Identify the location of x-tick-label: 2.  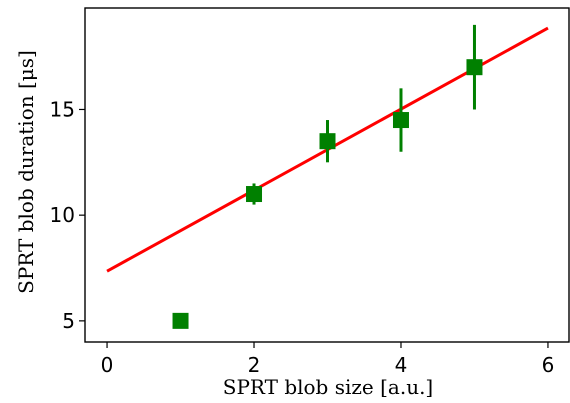
(254, 365).